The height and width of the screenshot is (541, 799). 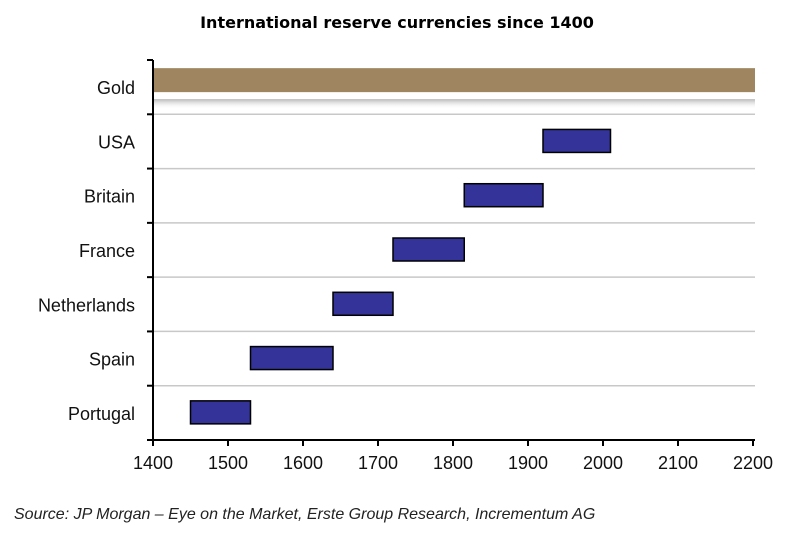 What do you see at coordinates (107, 251) in the screenshot?
I see `category-label-france: France` at bounding box center [107, 251].